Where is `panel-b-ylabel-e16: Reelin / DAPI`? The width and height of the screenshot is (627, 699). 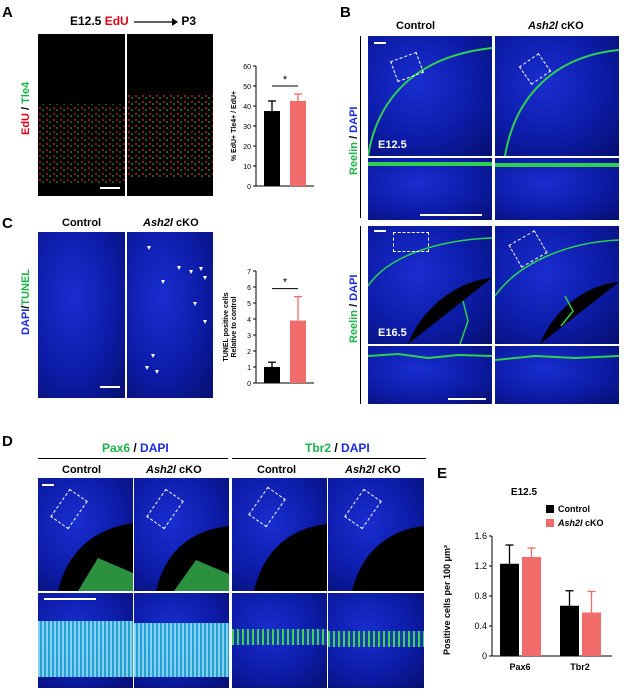
panel-b-ylabel-e16: Reelin / DAPI is located at coordinates (354, 308).